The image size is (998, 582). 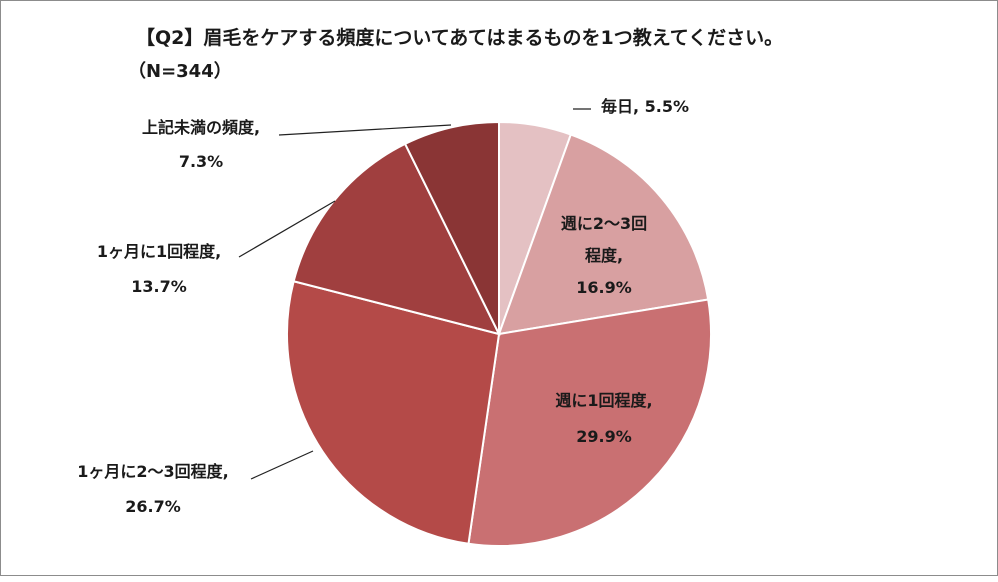 I want to click on label-month1: 1ヶ月に1回程度,, so click(x=159, y=251).